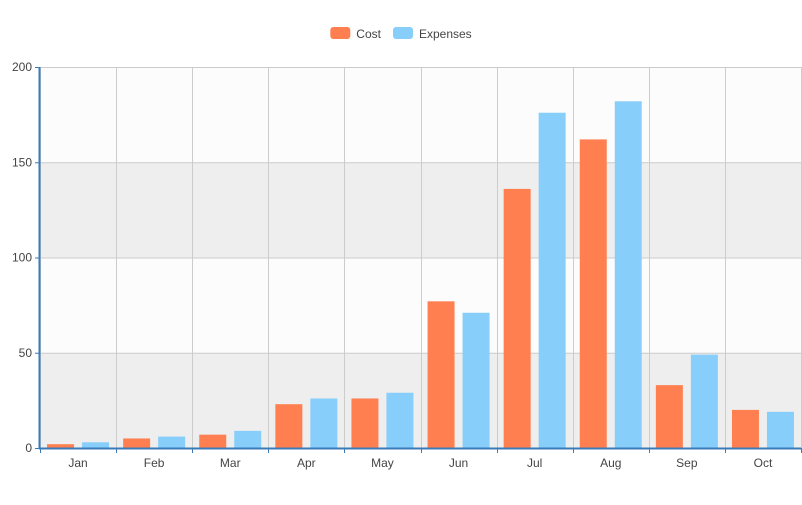  What do you see at coordinates (552, 280) in the screenshot?
I see `bar-expenses-jul` at bounding box center [552, 280].